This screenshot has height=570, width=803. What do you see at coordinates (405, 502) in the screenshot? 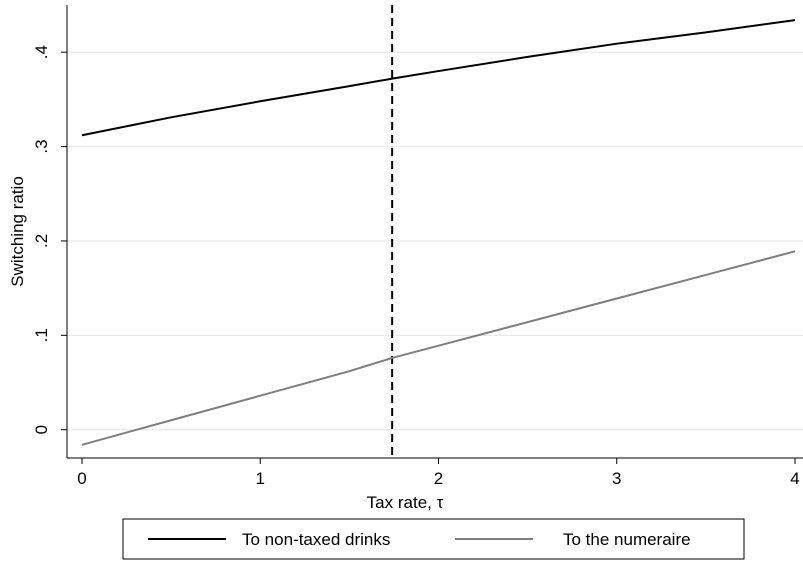
I see `x-axis-title: Tax rate, τ` at bounding box center [405, 502].